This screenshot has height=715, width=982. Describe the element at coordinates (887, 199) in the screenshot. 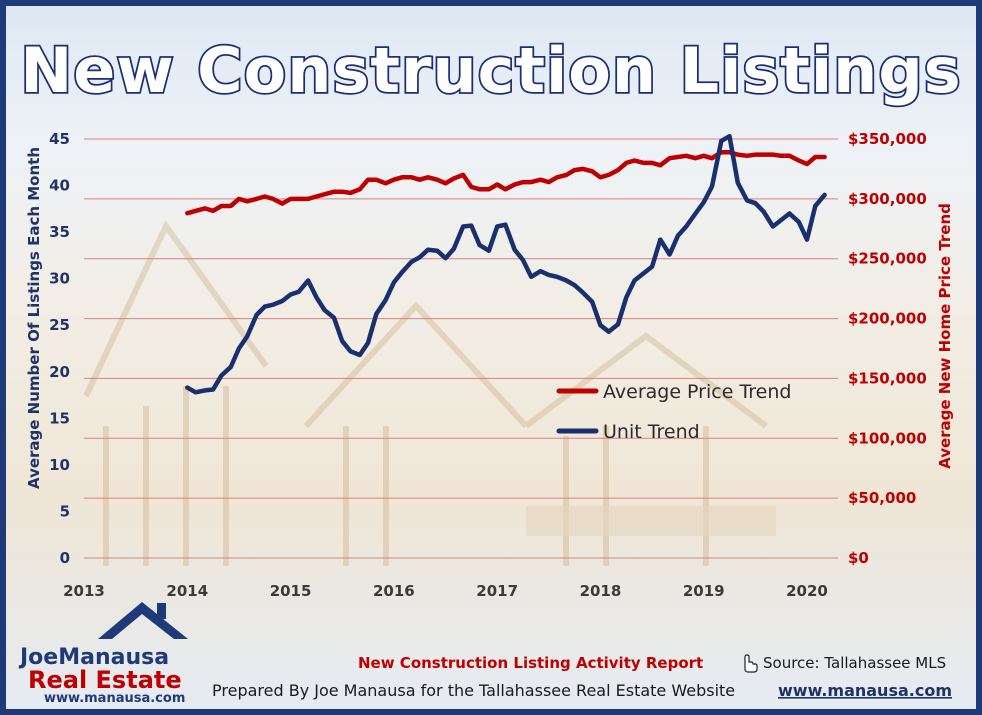

I see `y-right-tick-label: $300,000` at that location.